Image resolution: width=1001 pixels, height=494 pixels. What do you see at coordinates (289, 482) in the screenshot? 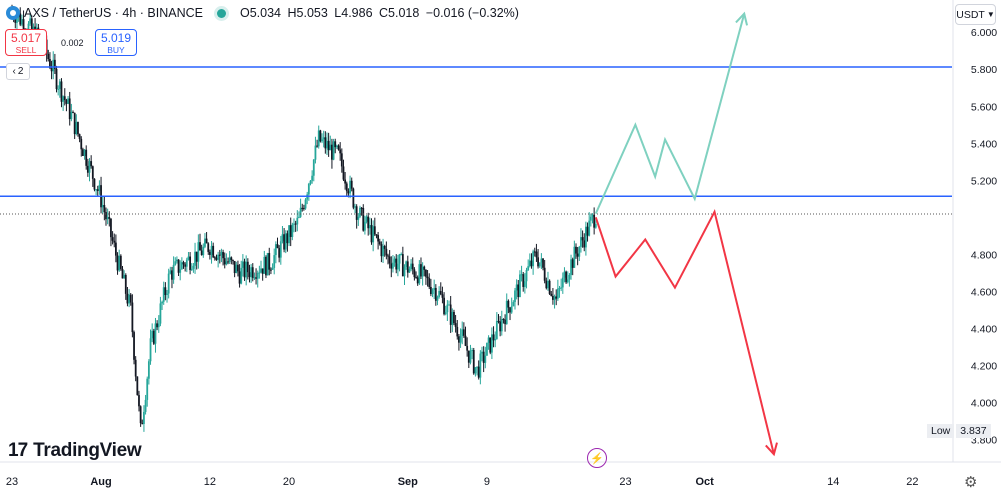
I see `time-tick-label: 20` at bounding box center [289, 482].